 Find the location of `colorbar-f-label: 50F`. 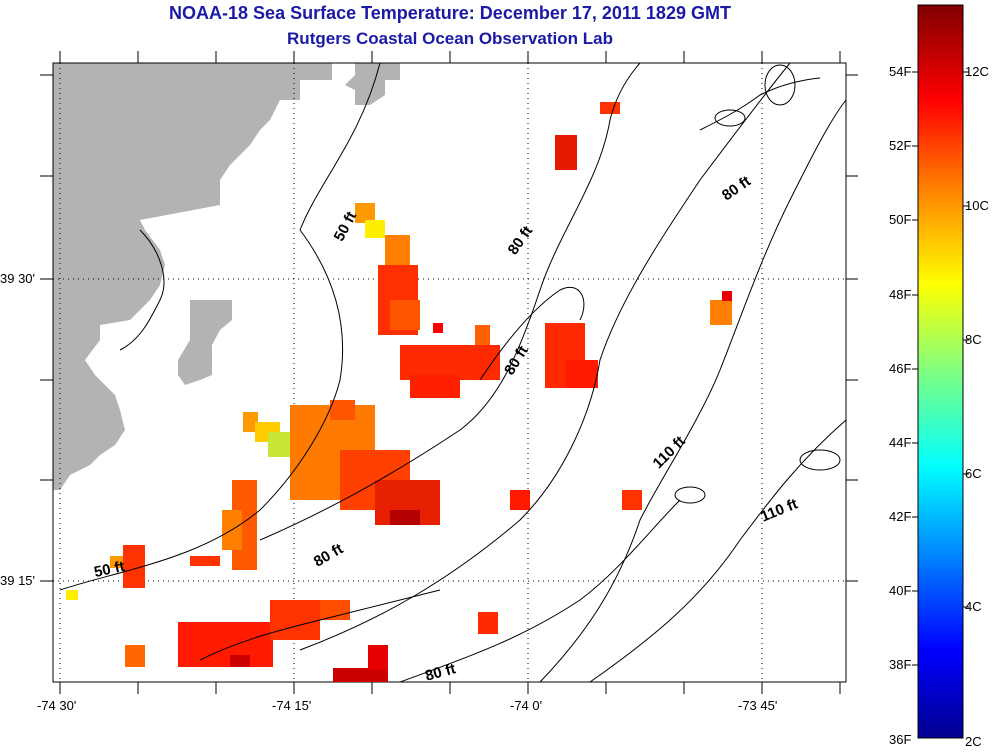

colorbar-f-label: 50F is located at coordinates (900, 219).